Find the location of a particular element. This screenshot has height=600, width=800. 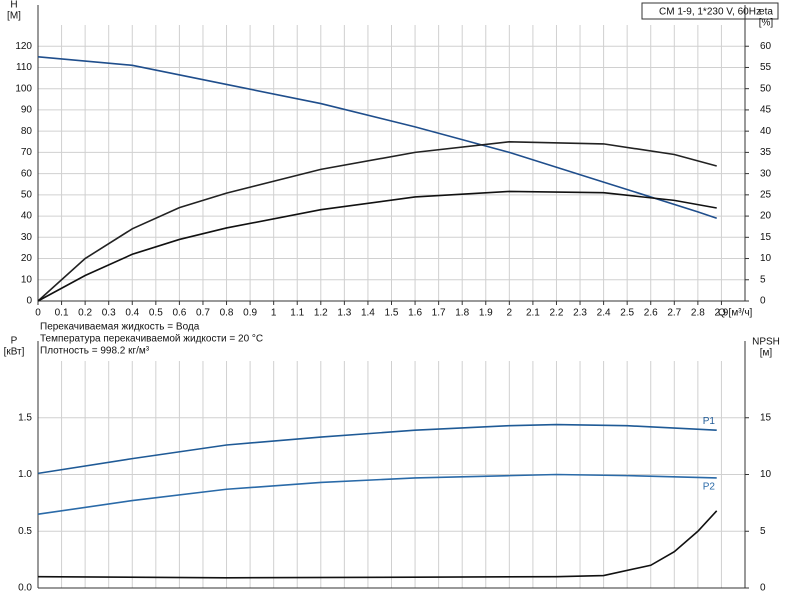

x-tick-label: 2.1 is located at coordinates (533, 313).